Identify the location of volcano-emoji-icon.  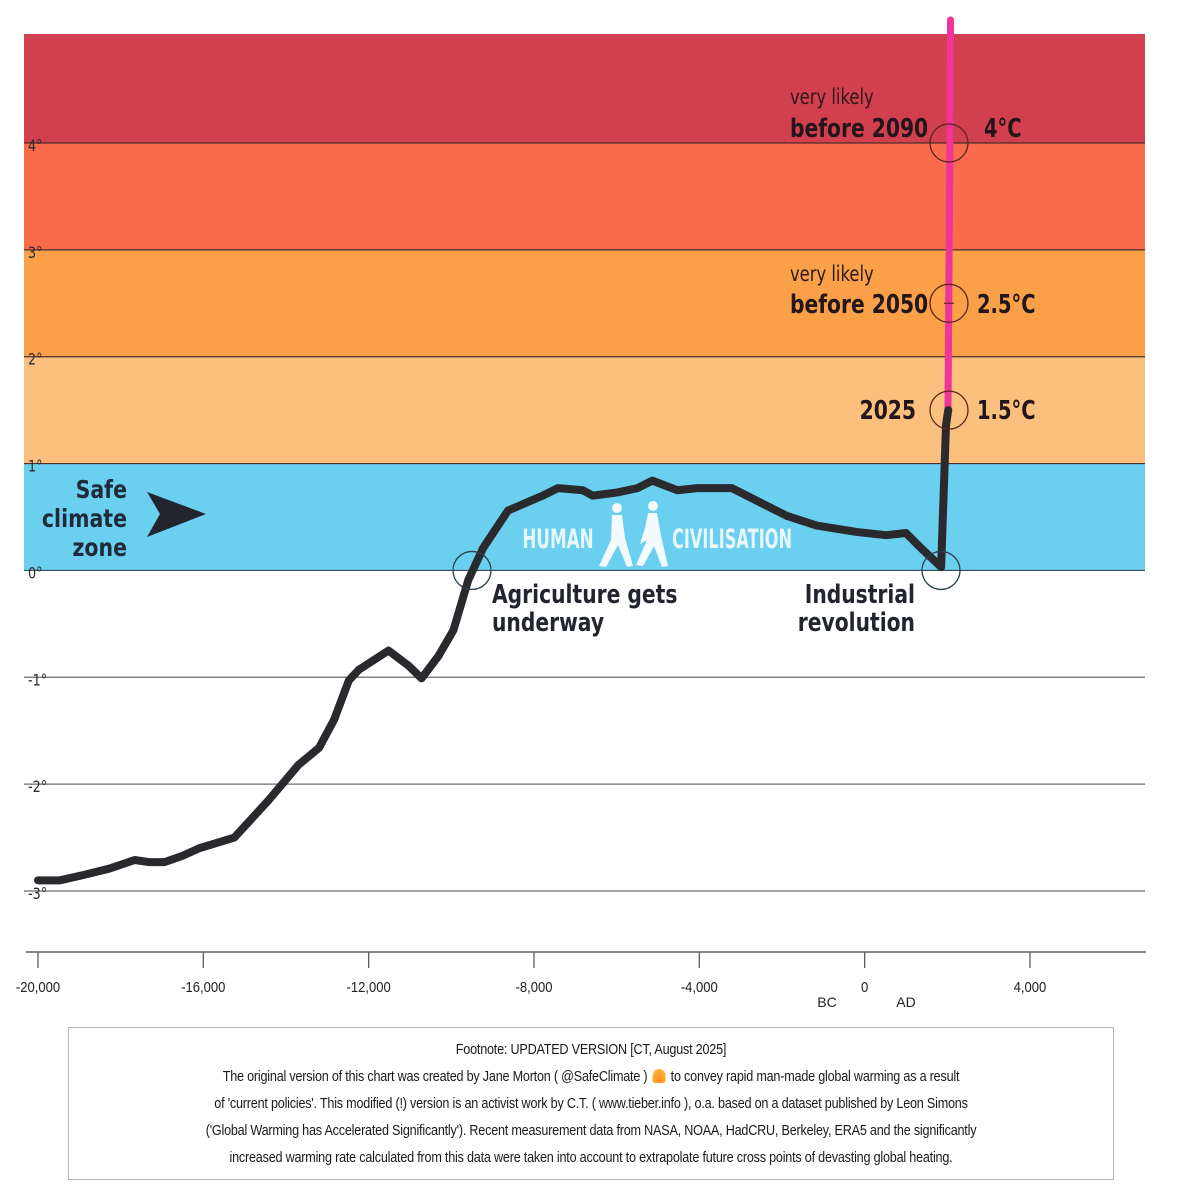
(659, 1076).